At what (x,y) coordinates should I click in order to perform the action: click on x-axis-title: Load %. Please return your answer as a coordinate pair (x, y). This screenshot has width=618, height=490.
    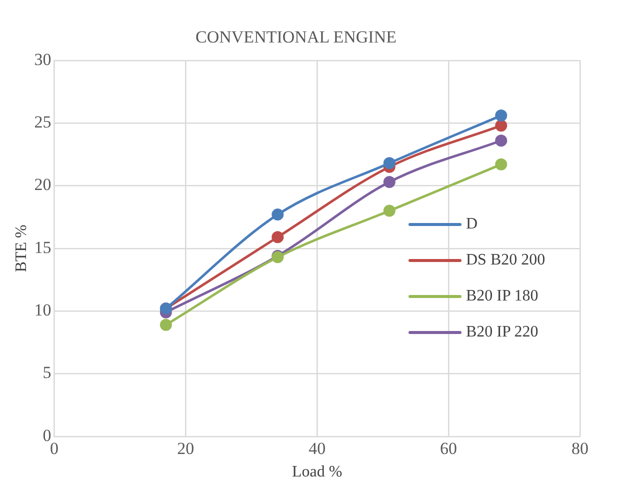
    Looking at the image, I should click on (317, 472).